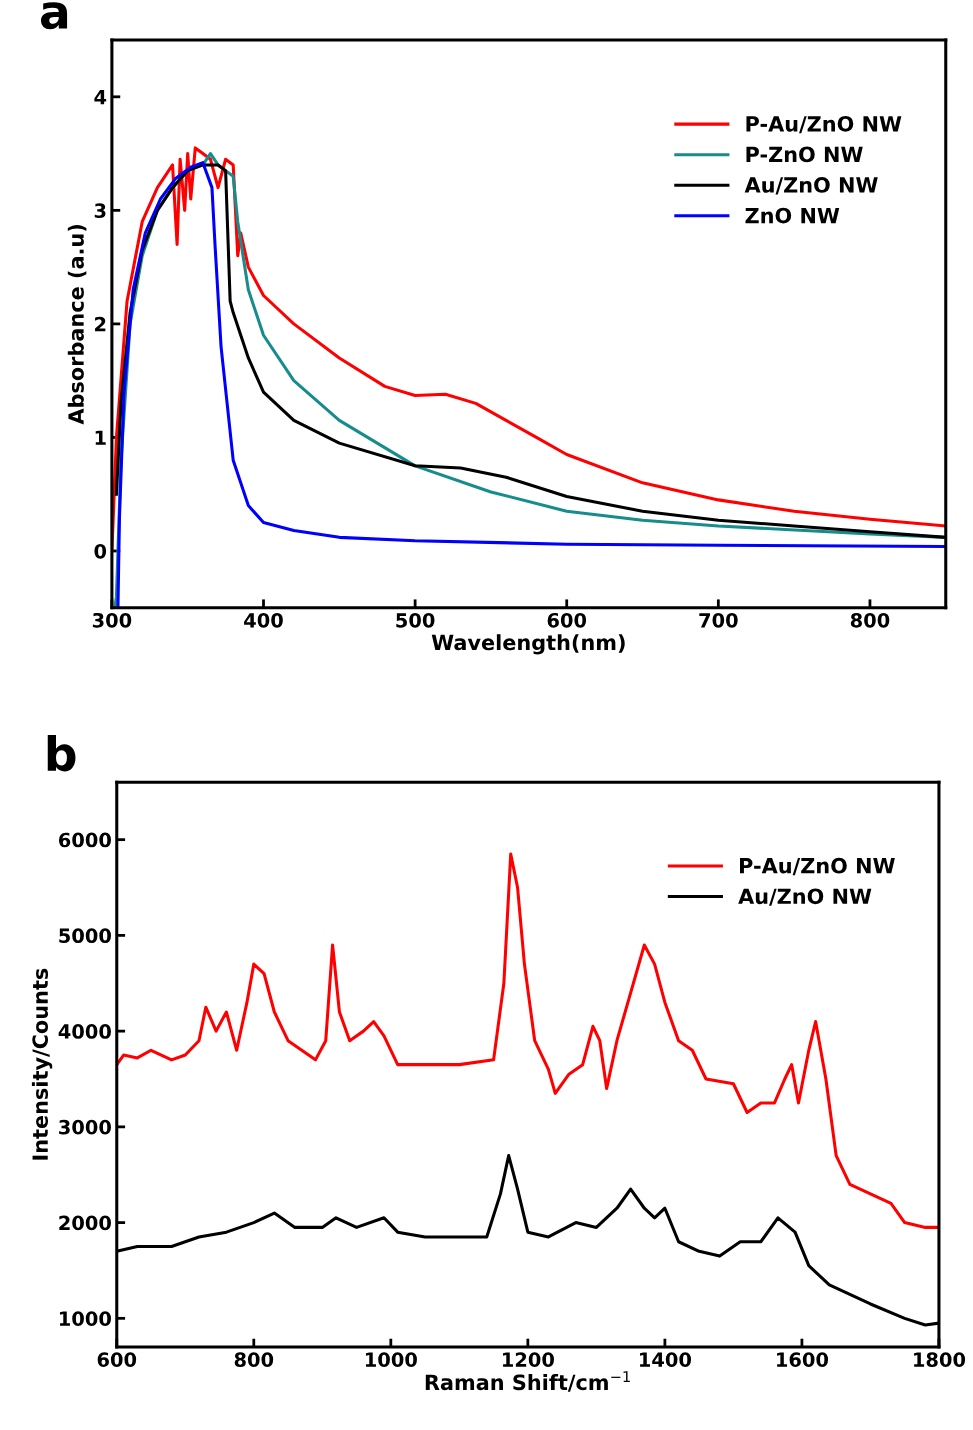 The height and width of the screenshot is (1430, 973). What do you see at coordinates (42, 1064) in the screenshot?
I see `y-axis-title: Intensity/Counts` at bounding box center [42, 1064].